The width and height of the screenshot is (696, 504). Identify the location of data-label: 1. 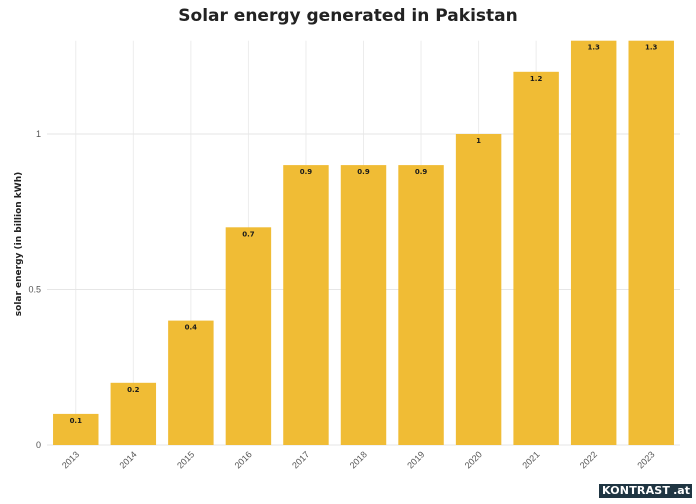
(478, 141).